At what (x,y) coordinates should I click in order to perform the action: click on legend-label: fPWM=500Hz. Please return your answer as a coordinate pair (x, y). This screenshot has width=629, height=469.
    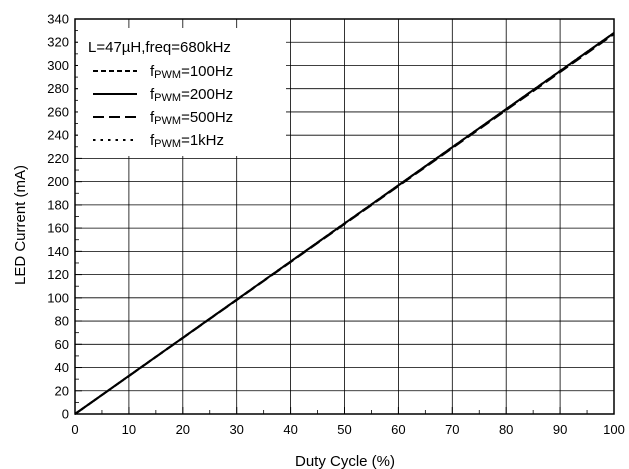
    Looking at the image, I should click on (191, 118).